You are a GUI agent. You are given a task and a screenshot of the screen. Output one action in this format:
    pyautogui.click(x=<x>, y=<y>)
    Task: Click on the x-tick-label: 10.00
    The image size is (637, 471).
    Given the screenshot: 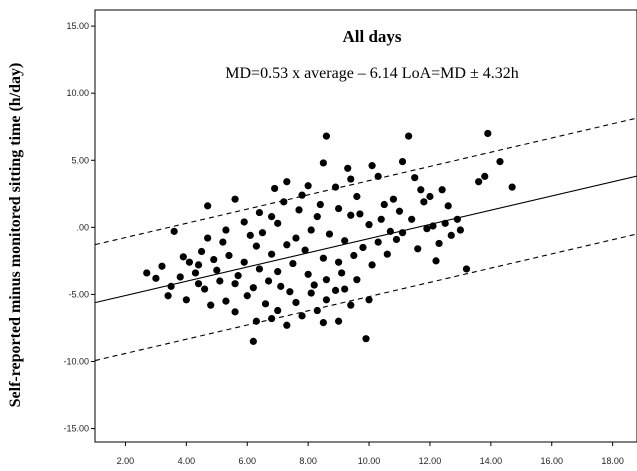 What is the action you would take?
    pyautogui.click(x=369, y=461)
    